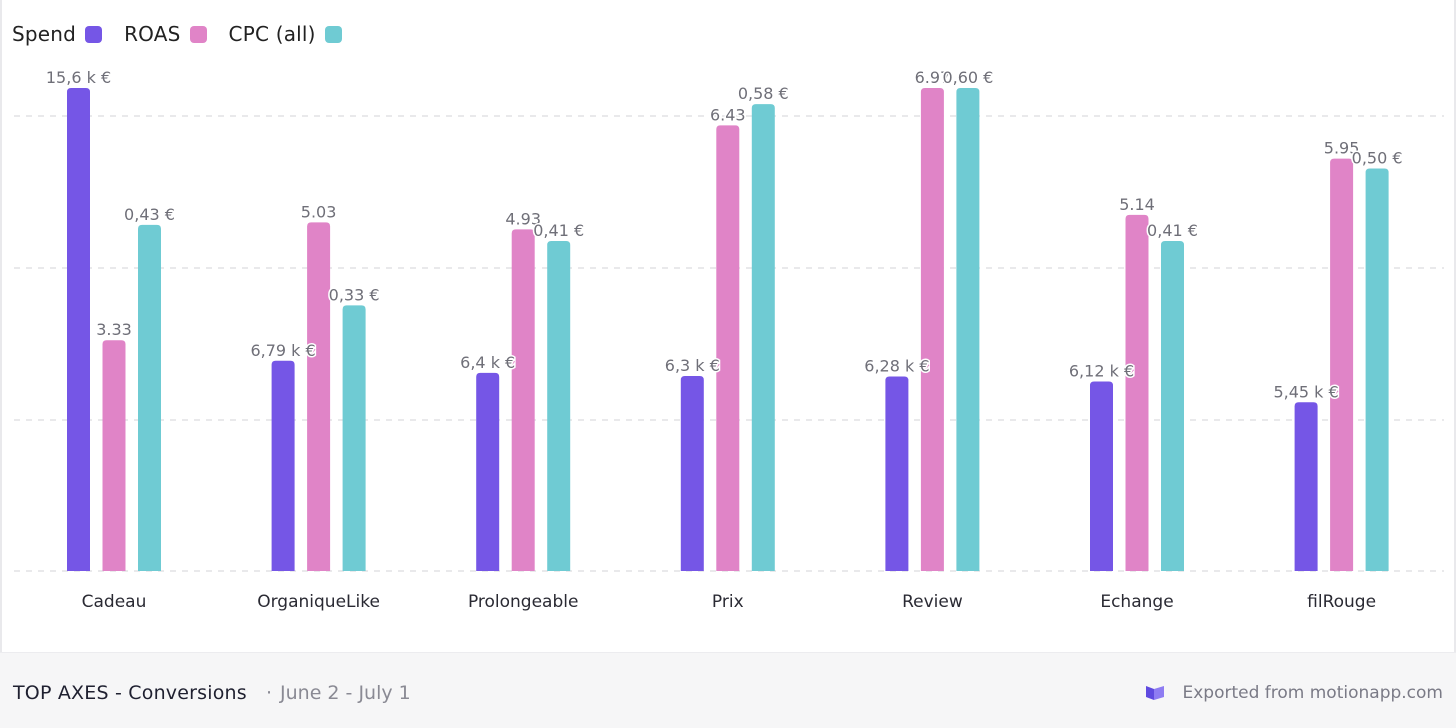  What do you see at coordinates (487, 362) in the screenshot?
I see `data-label: 6,4 k €` at bounding box center [487, 362].